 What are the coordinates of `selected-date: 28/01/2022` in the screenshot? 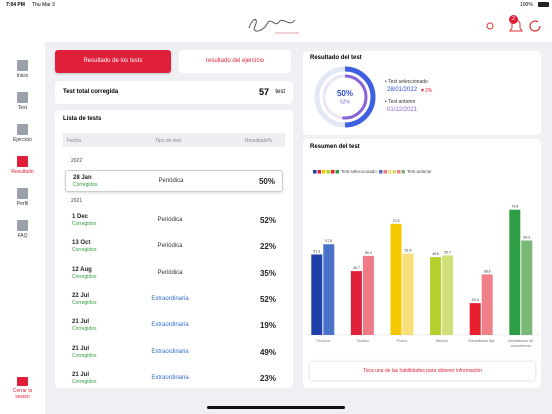 It's located at (402, 90).